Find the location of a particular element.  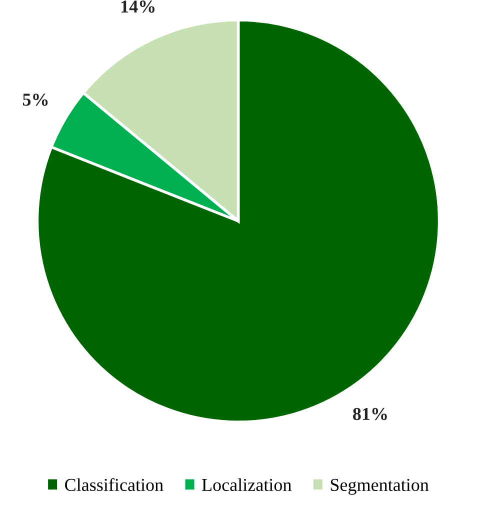

legend-label: Localization is located at coordinates (247, 485).